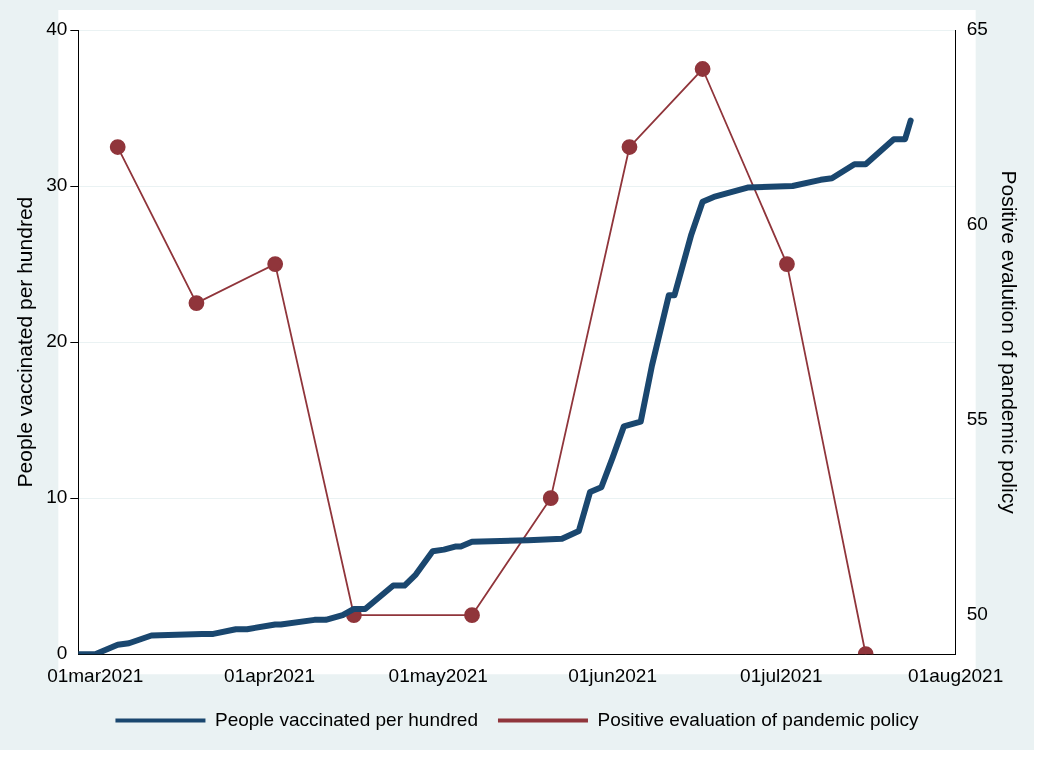 Image resolution: width=1050 pixels, height=768 pixels. Describe the element at coordinates (95, 675) in the screenshot. I see `x-tick-label: 01mar2021` at that location.